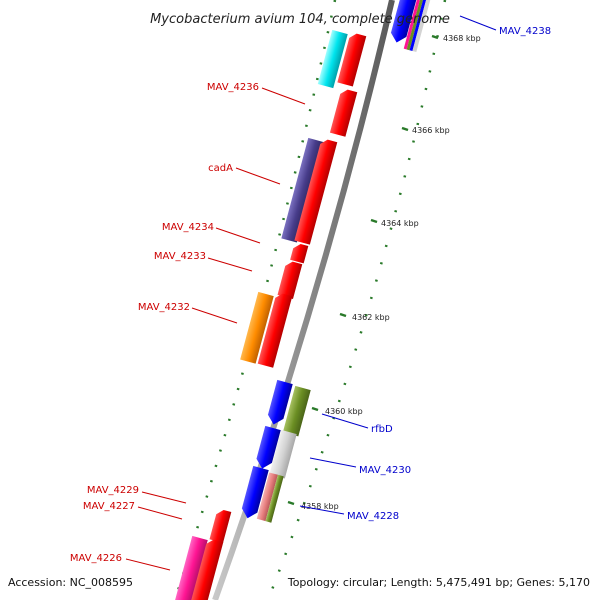 Image resolution: width=600 pixels, height=600 pixels. What do you see at coordinates (257, 327) in the screenshot?
I see `gene-mav-4232-box` at bounding box center [257, 327].